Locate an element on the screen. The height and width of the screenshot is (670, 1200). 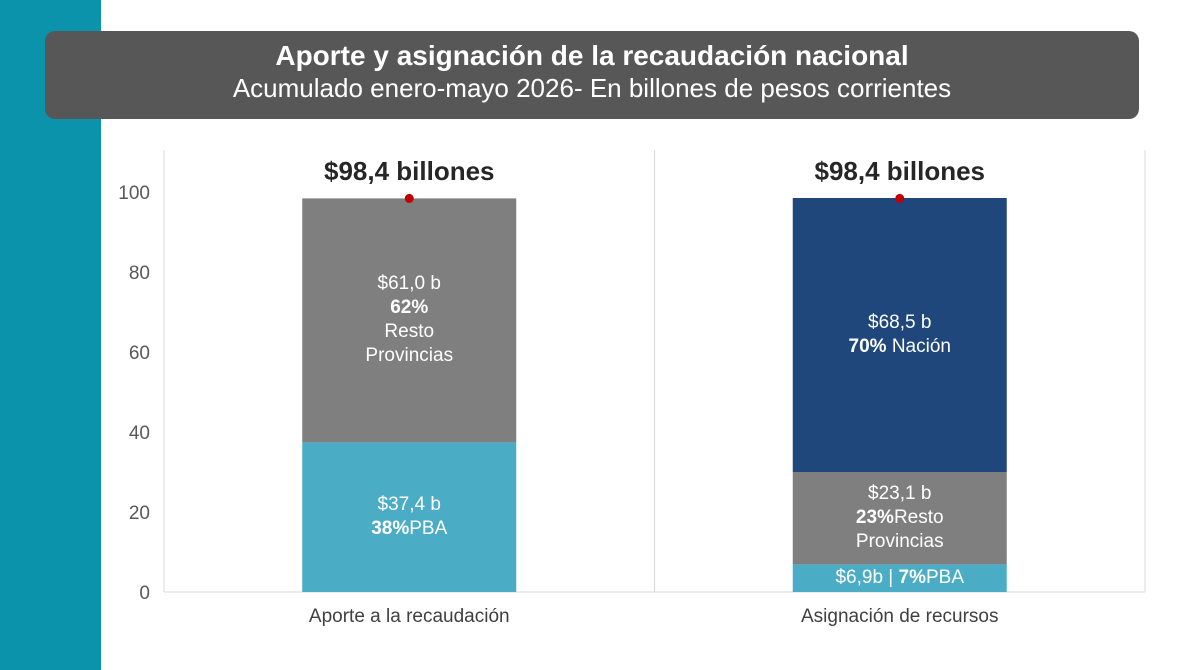
y-tick-label: 20 is located at coordinates (139, 513).